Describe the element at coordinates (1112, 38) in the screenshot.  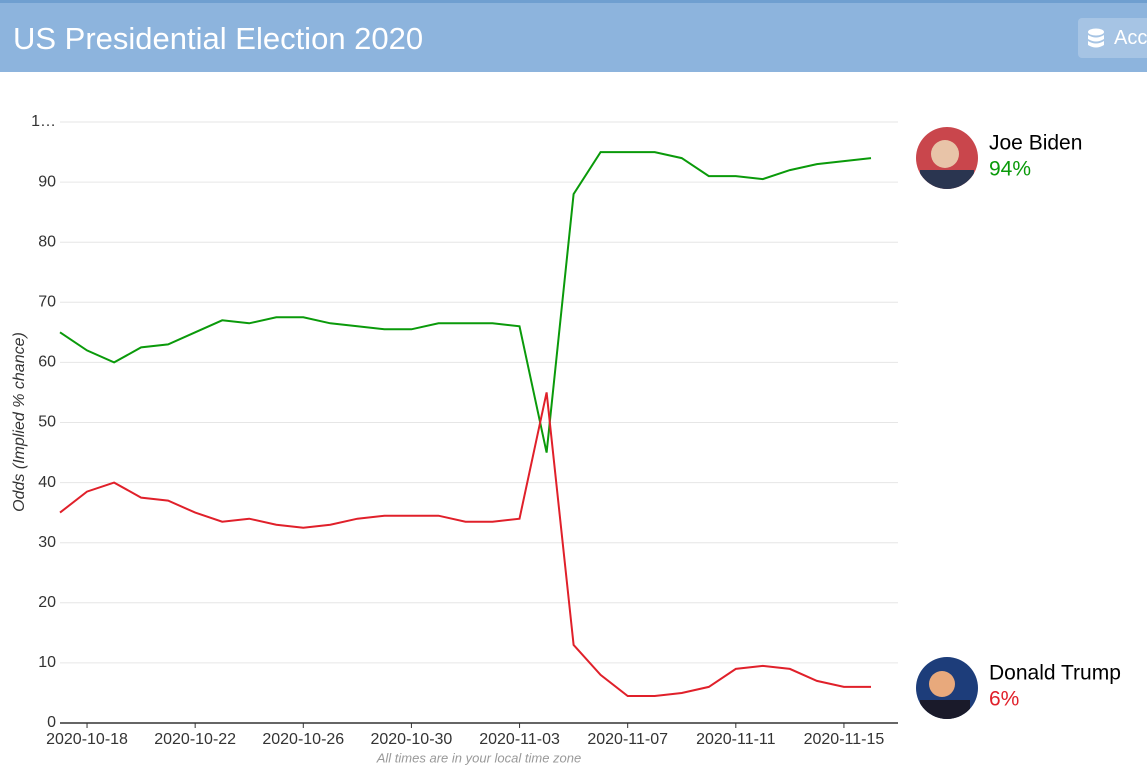
I see `account-button: Acc` at that location.